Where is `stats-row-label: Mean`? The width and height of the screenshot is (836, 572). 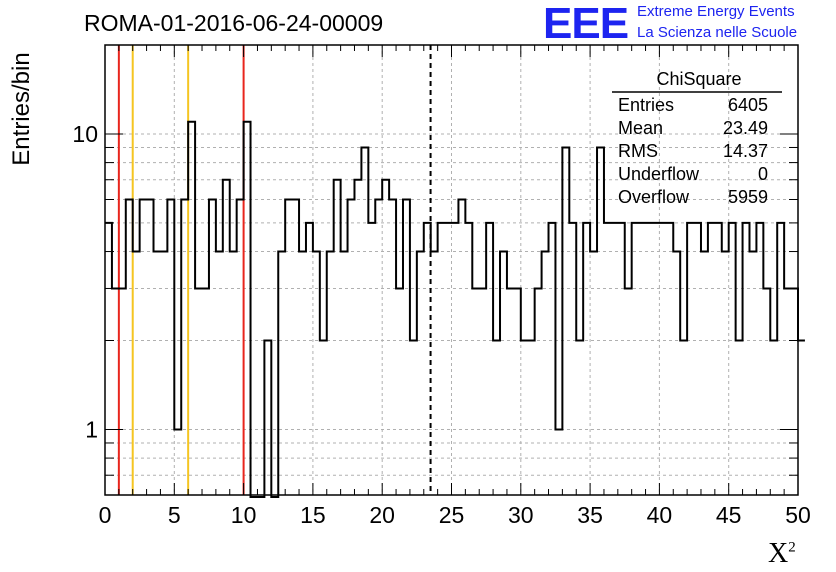 stats-row-label: Mean is located at coordinates (640, 128).